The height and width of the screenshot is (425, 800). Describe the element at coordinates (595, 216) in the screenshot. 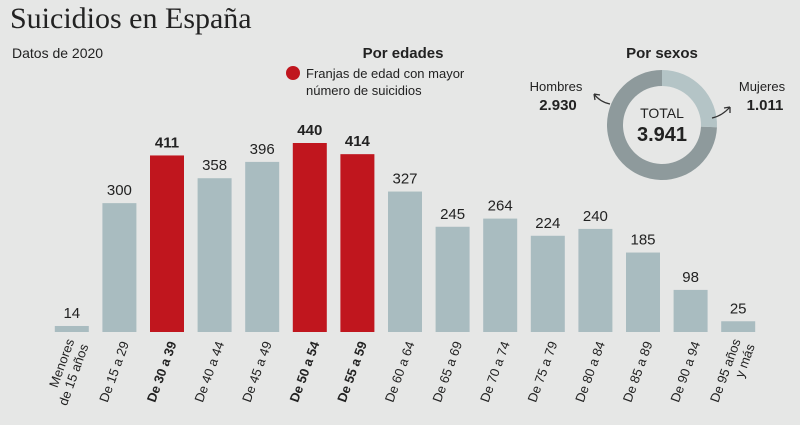

I see `value-label: 240` at that location.